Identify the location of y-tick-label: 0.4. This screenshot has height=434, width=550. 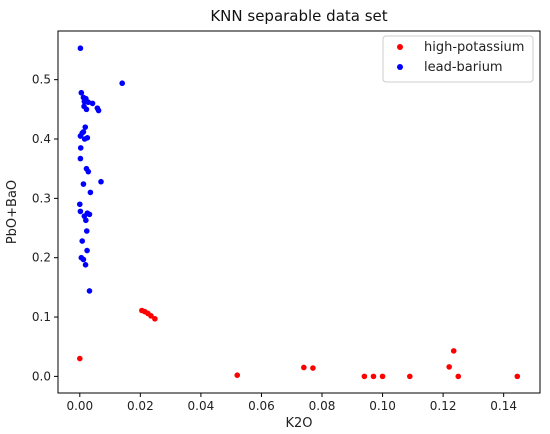
(41, 139).